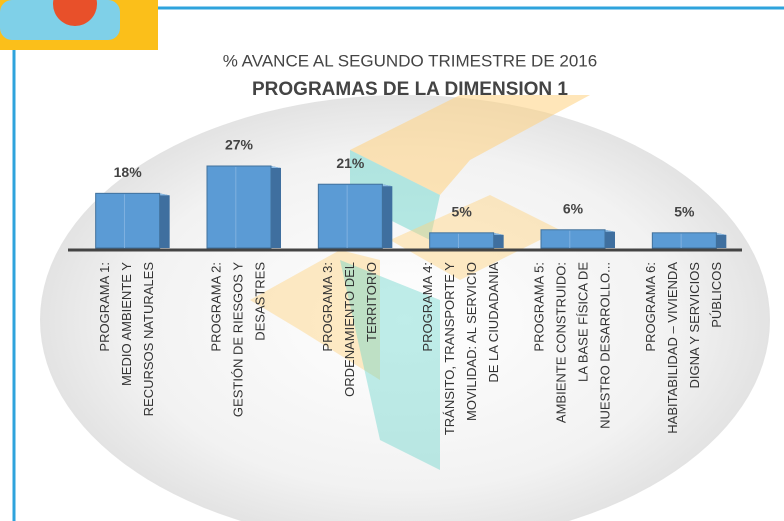 The image size is (784, 521). I want to click on value-label: 27%, so click(239, 145).